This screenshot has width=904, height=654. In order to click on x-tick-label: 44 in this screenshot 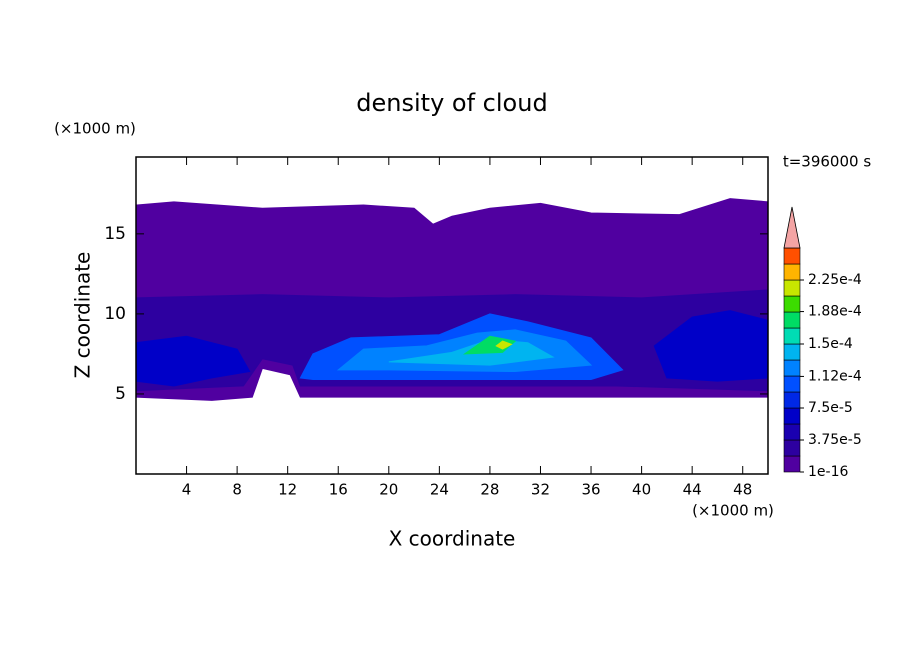, I will do `click(692, 490)`.